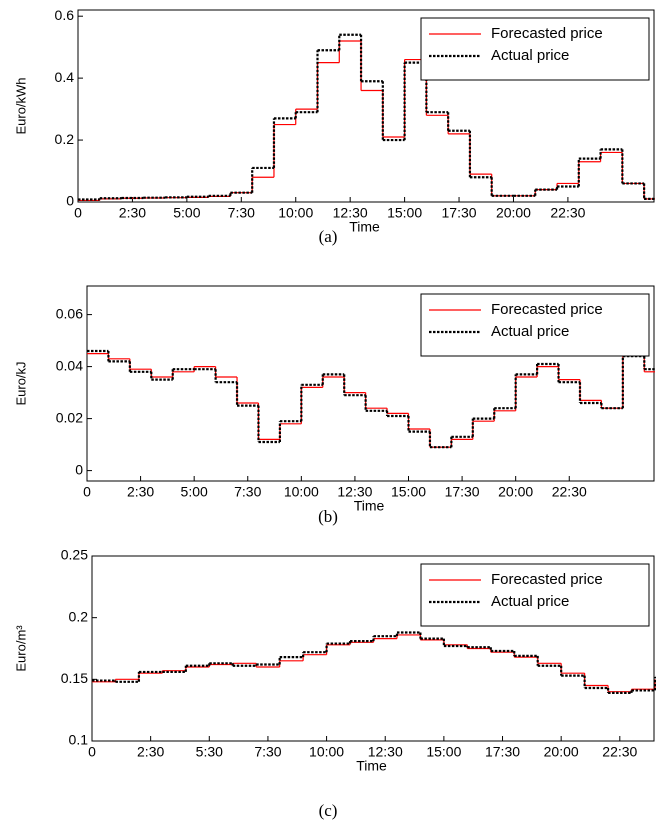 The height and width of the screenshot is (825, 656). What do you see at coordinates (69, 313) in the screenshot?
I see `y-tick-label: 0.06` at bounding box center [69, 313].